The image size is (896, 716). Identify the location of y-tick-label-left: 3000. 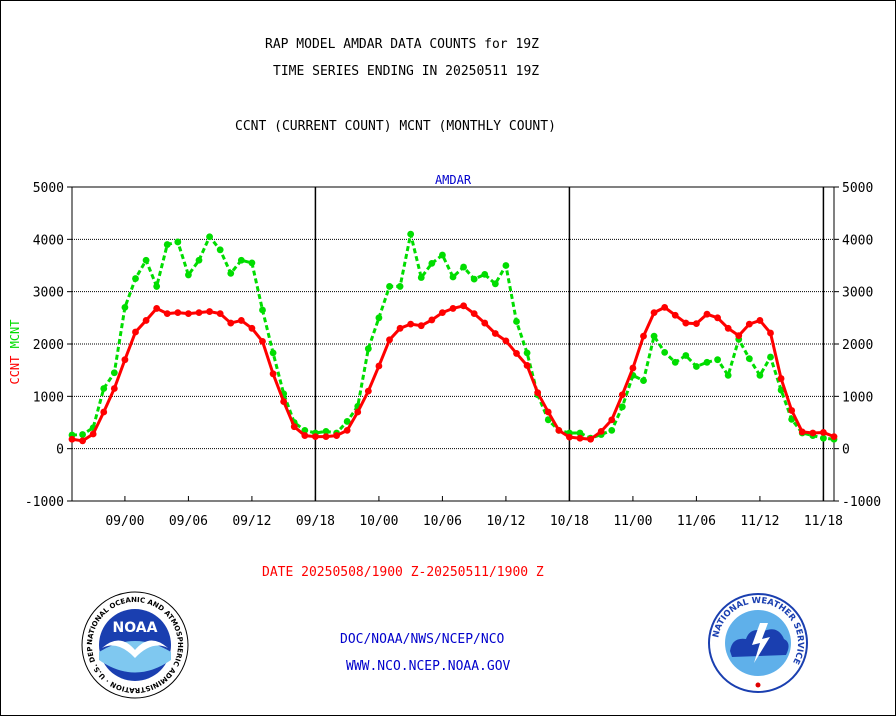
(48, 293).